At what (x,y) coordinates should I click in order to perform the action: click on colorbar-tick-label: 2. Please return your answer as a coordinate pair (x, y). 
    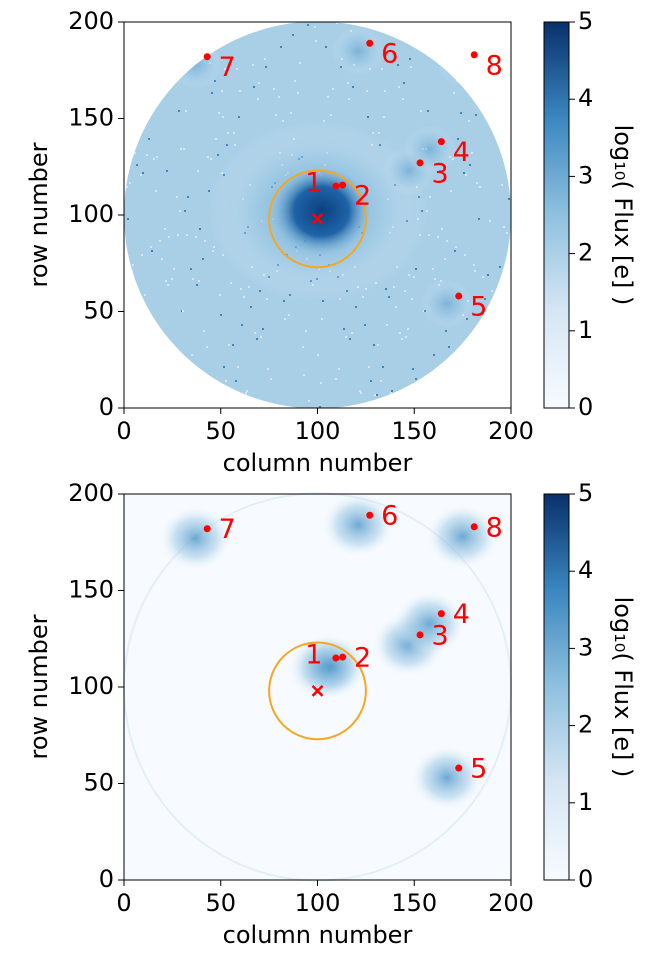
    Looking at the image, I should click on (585, 725).